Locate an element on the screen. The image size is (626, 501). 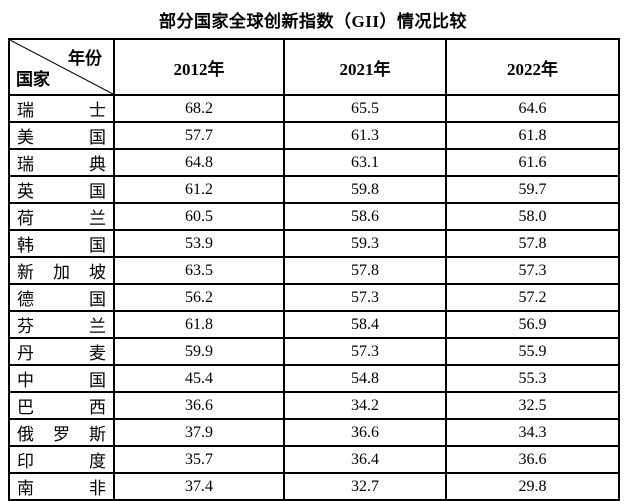
value-cell: 65.5 is located at coordinates (365, 108).